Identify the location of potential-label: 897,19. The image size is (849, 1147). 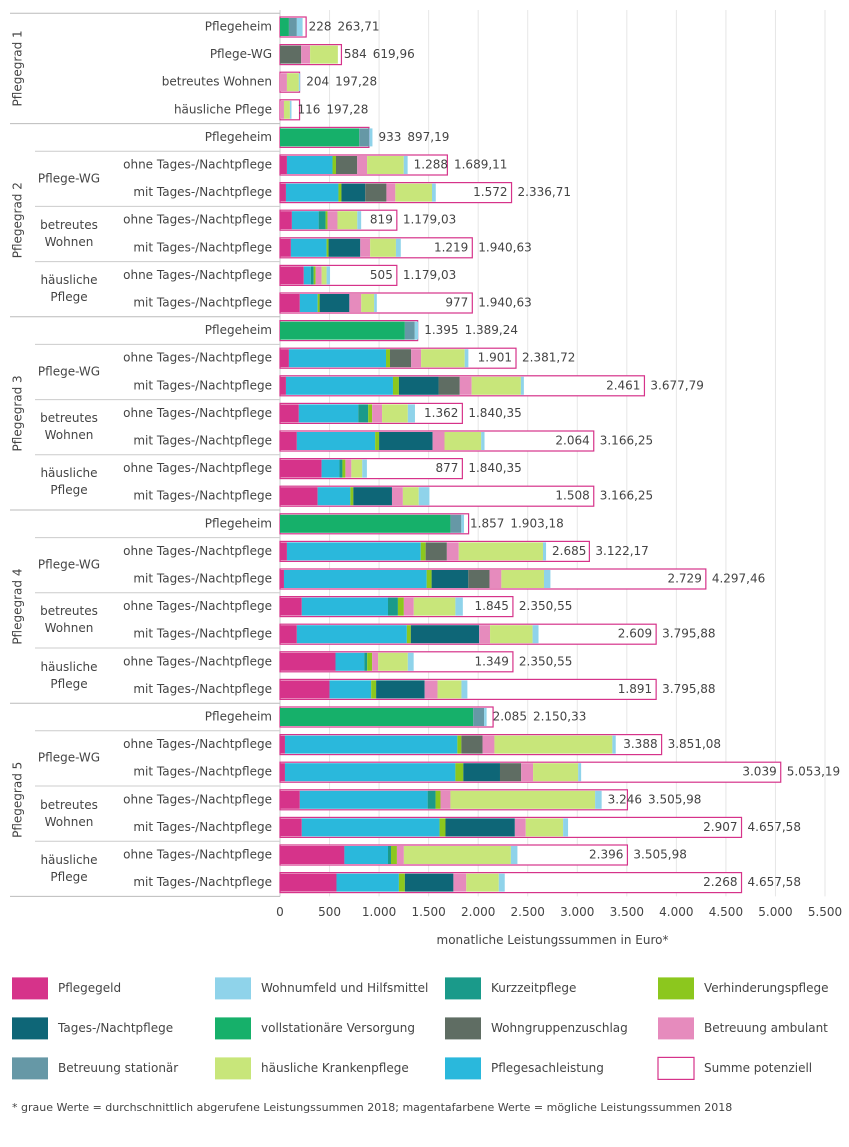
(428, 137).